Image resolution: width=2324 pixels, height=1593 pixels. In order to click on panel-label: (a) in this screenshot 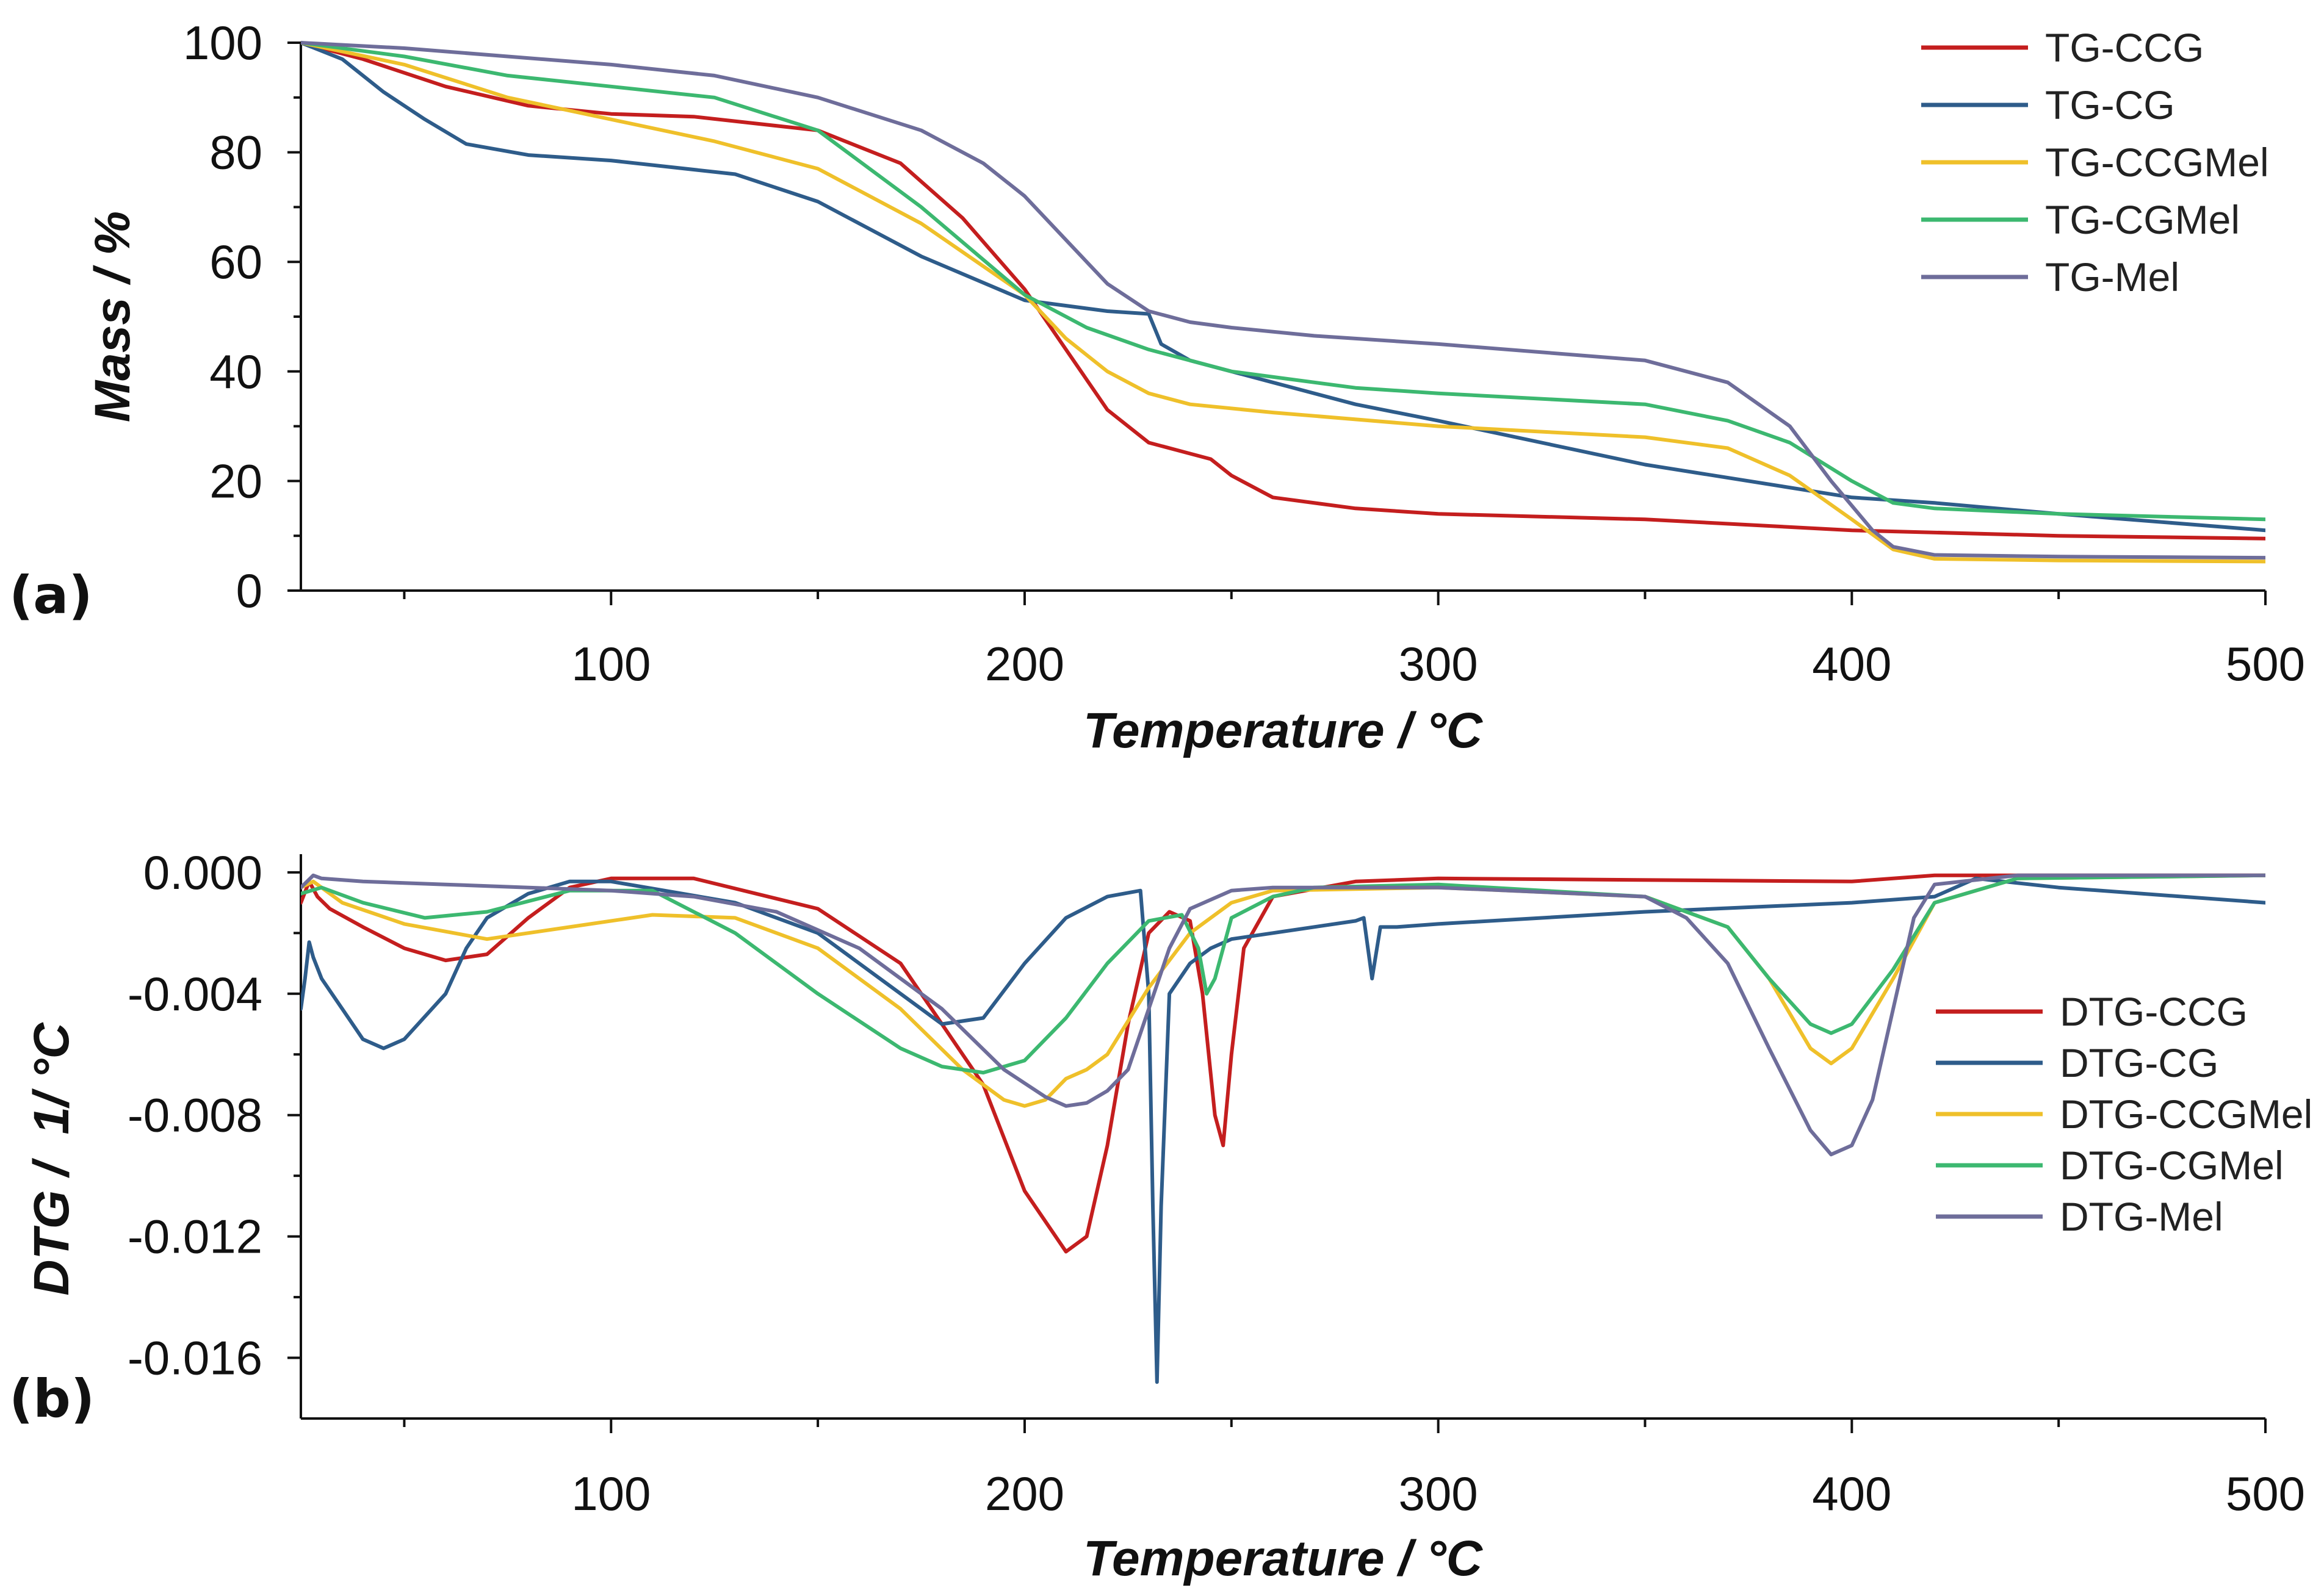, I will do `click(51, 595)`.